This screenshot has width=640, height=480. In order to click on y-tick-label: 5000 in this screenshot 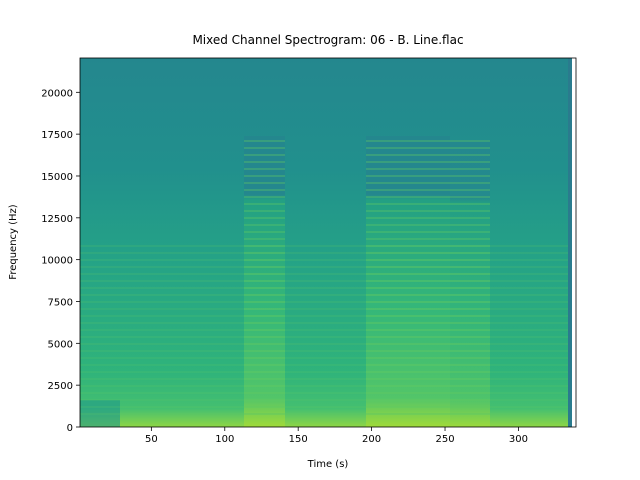, I will do `click(60, 344)`.